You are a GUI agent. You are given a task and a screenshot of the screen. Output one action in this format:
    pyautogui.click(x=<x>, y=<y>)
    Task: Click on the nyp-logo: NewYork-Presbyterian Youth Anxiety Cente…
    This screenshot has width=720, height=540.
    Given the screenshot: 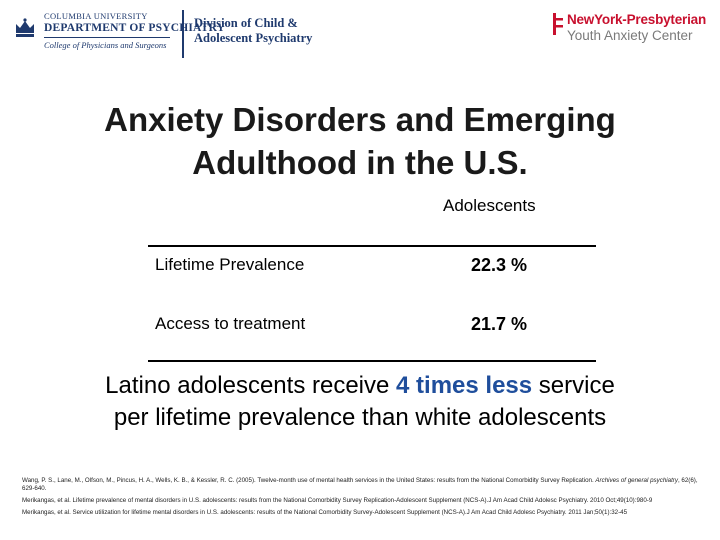 What is the action you would take?
    pyautogui.click(x=629, y=27)
    